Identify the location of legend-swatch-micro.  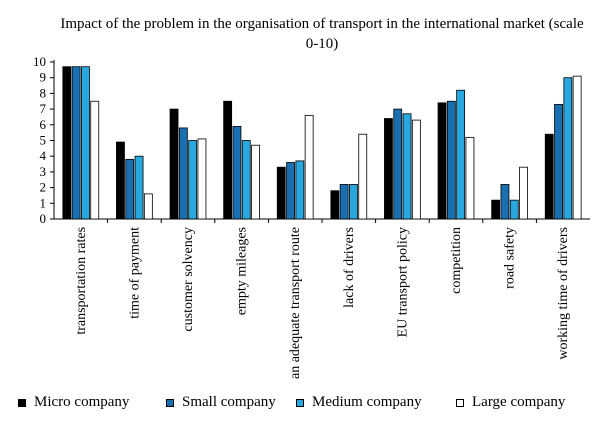
(22, 402).